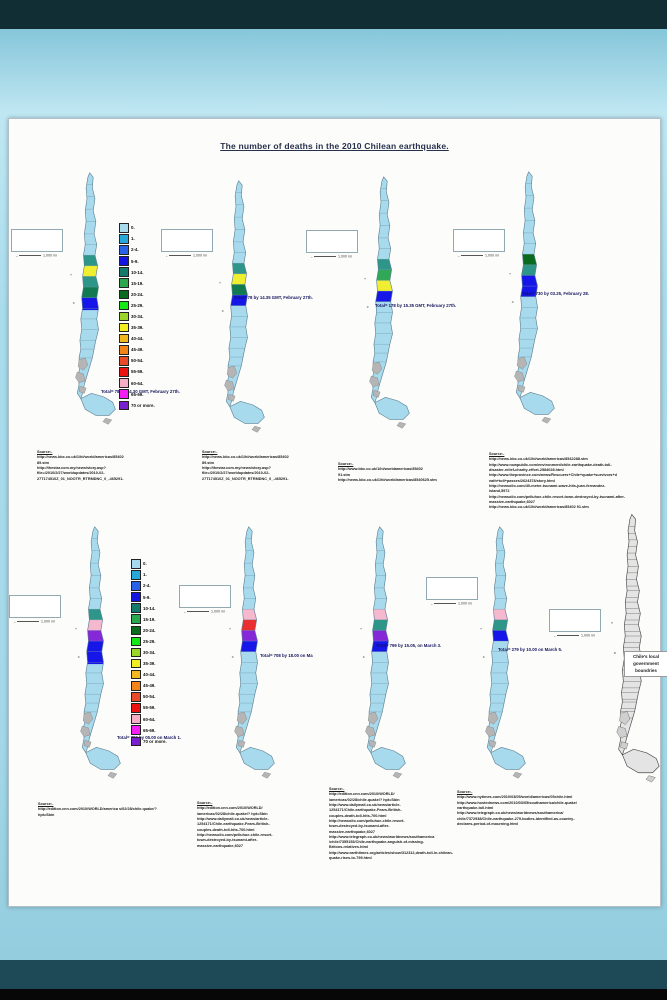 The height and width of the screenshot is (1000, 667). Describe the element at coordinates (149, 608) in the screenshot. I see `legend-label: 10-14.` at that location.